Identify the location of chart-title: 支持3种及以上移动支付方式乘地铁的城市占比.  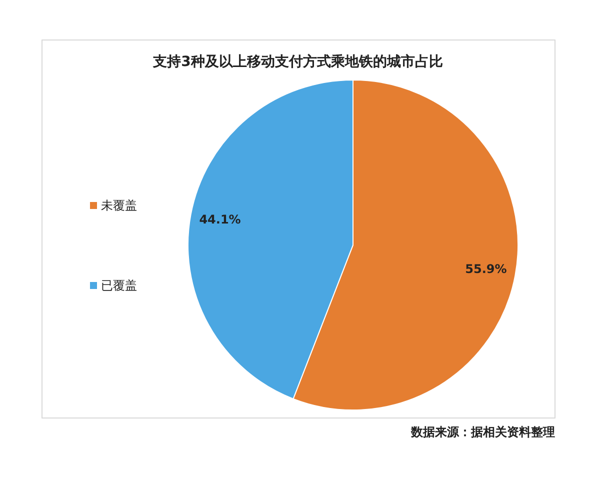
(297, 61).